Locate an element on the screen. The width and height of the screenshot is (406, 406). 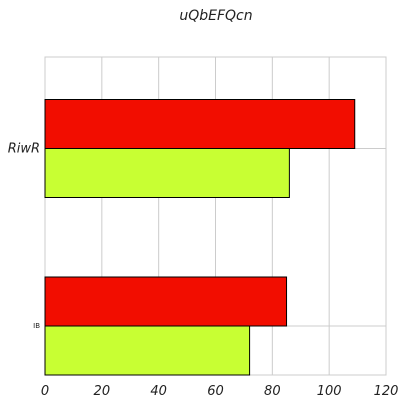
y-tick-label: IB is located at coordinates (36, 326).